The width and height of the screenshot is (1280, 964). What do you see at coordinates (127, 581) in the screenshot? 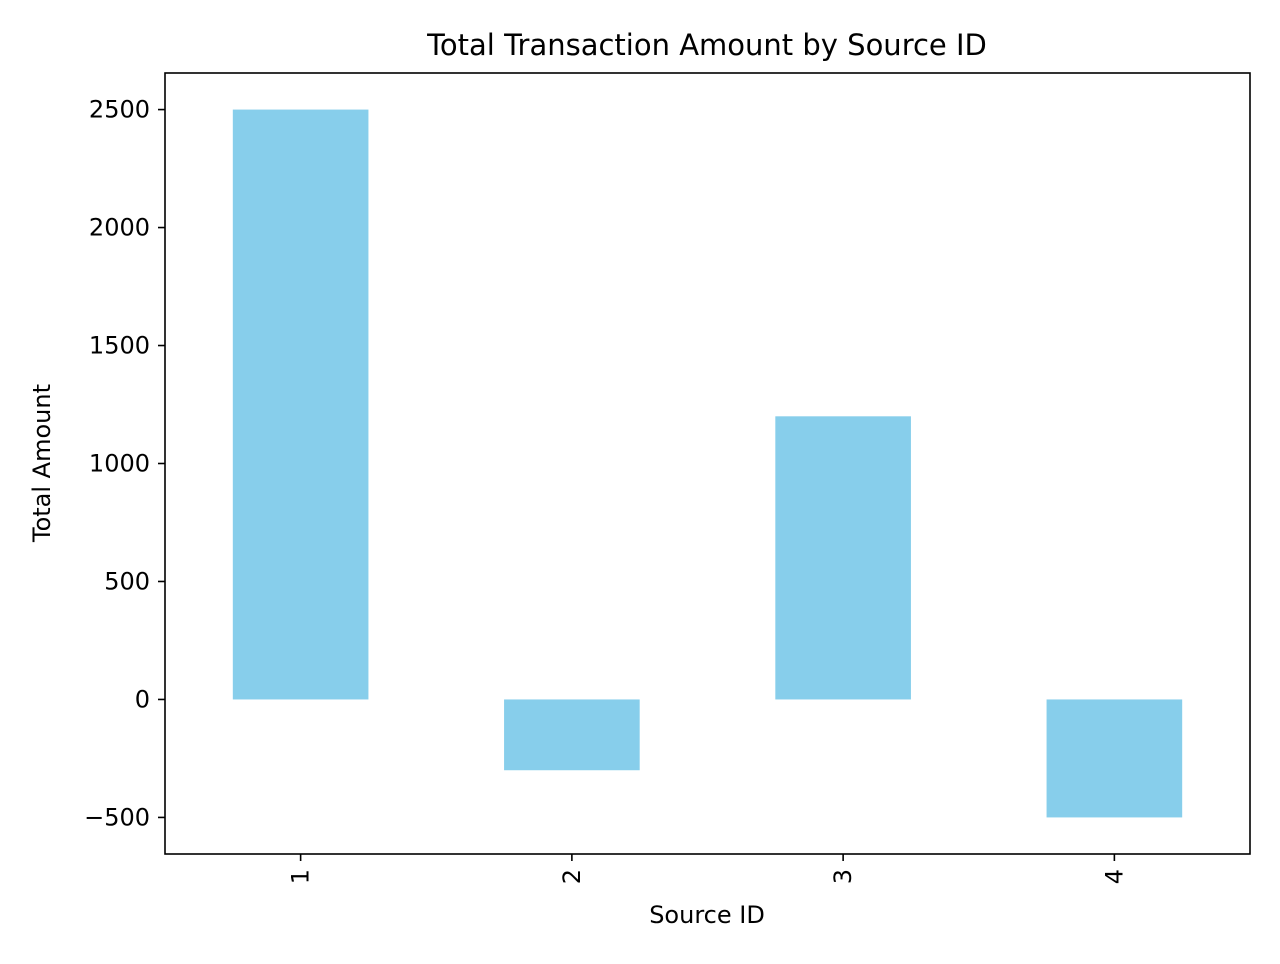
I see `y-tick-label: 500` at bounding box center [127, 581].